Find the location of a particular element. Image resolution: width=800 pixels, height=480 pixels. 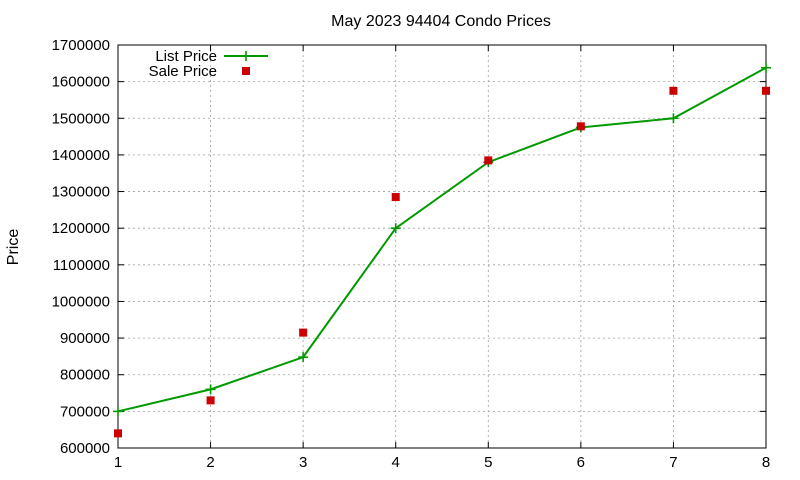

y-axis-label: Price is located at coordinates (13, 247).